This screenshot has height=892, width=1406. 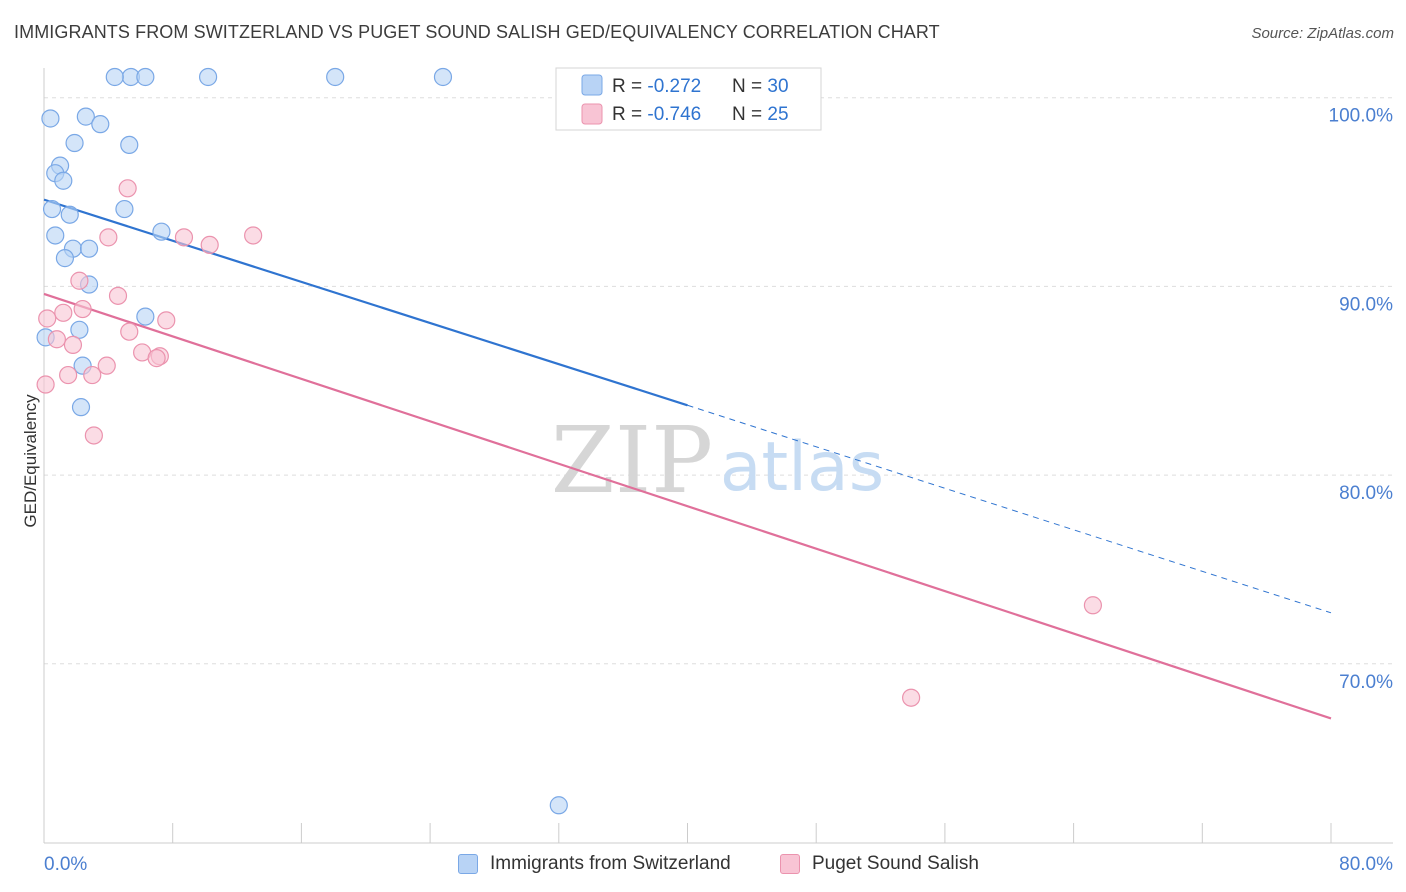 What do you see at coordinates (1322, 33) in the screenshot?
I see `source-credit: Source: ZipAtlas.com` at bounding box center [1322, 33].